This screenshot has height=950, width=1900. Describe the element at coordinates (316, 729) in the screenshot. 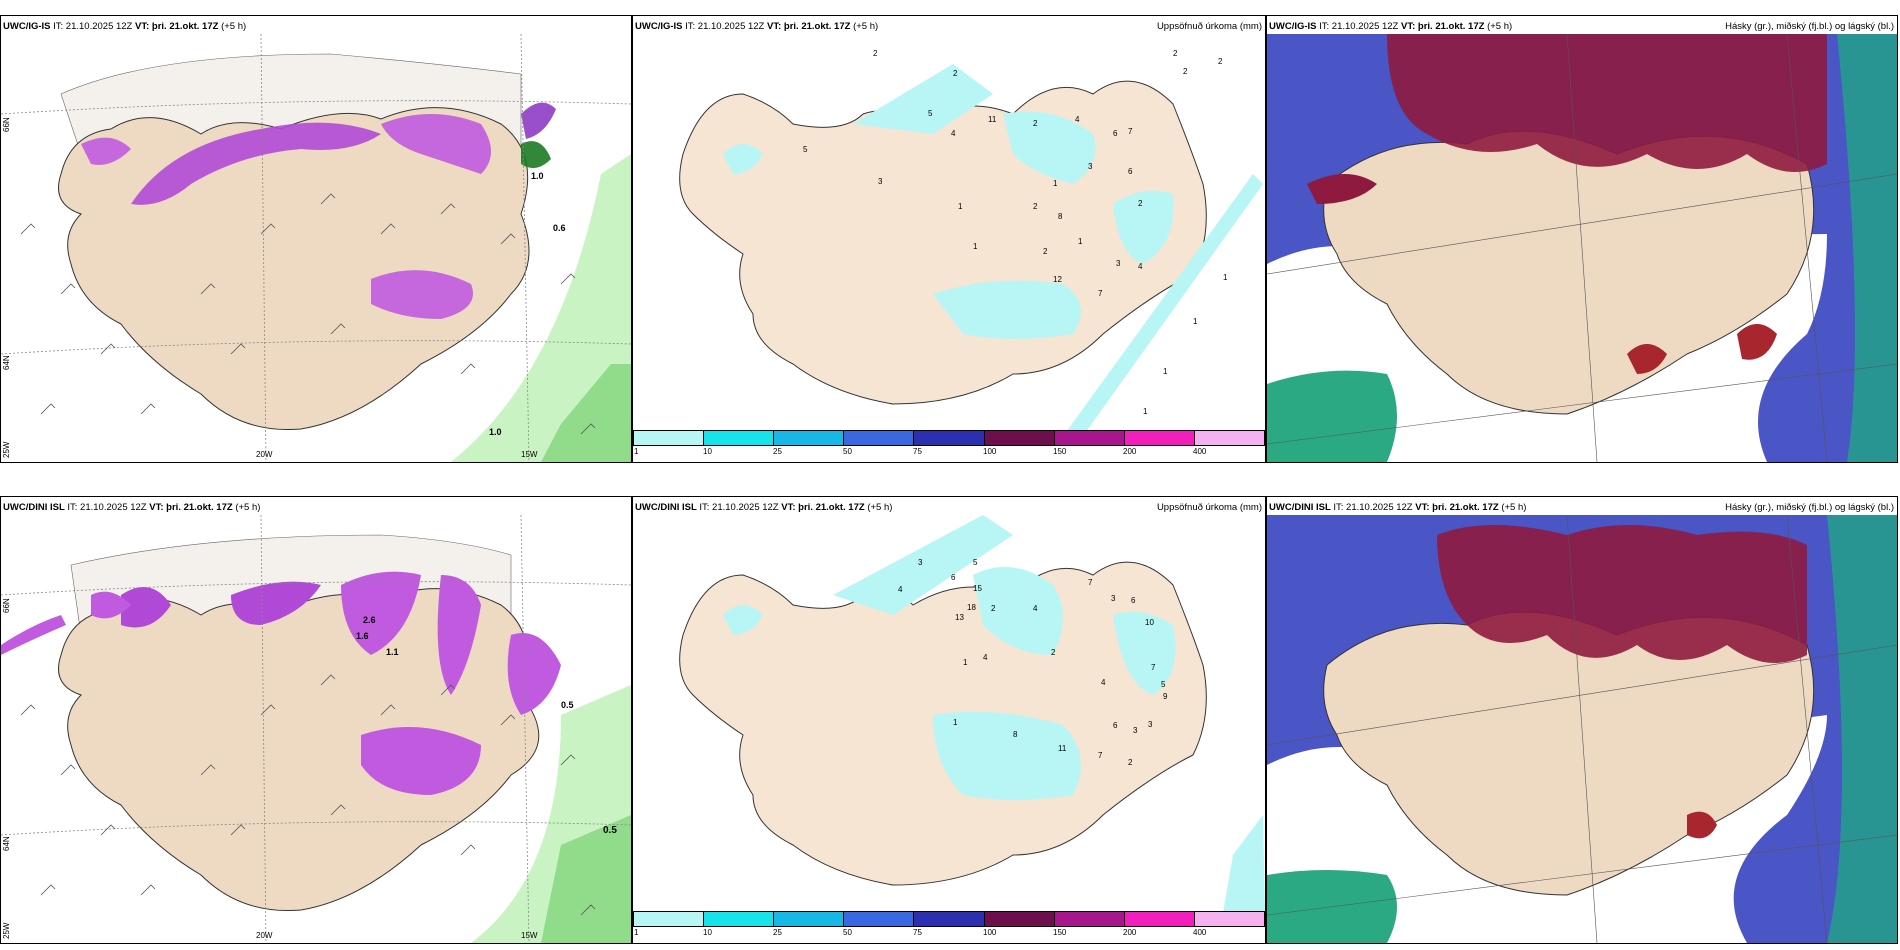

I see `wind-map: 66N 64N 25W 20W 15W 2.6 1.6 1.1 0.5 0.5` at that location.